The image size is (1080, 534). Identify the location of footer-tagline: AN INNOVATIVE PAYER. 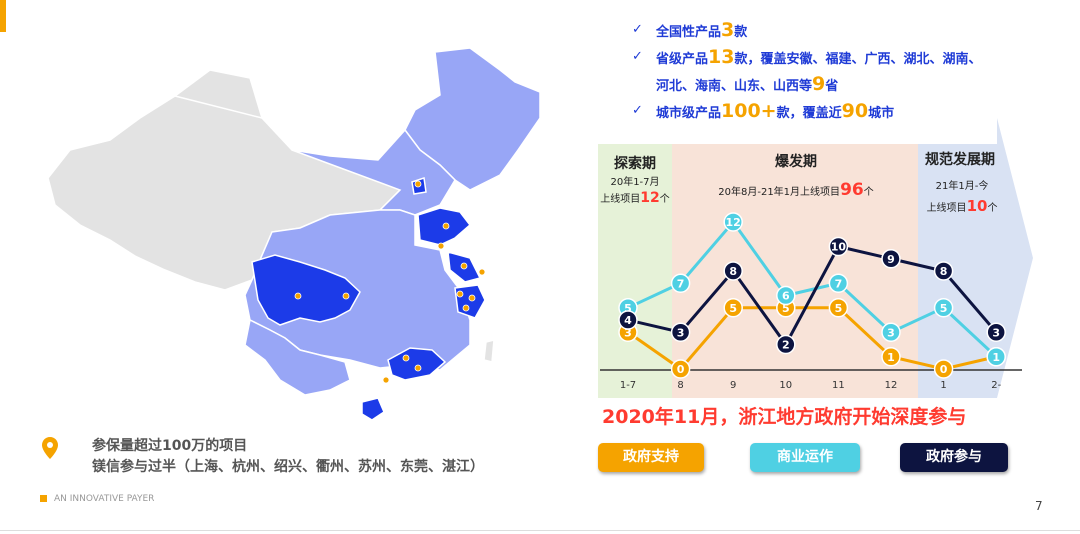
(97, 499).